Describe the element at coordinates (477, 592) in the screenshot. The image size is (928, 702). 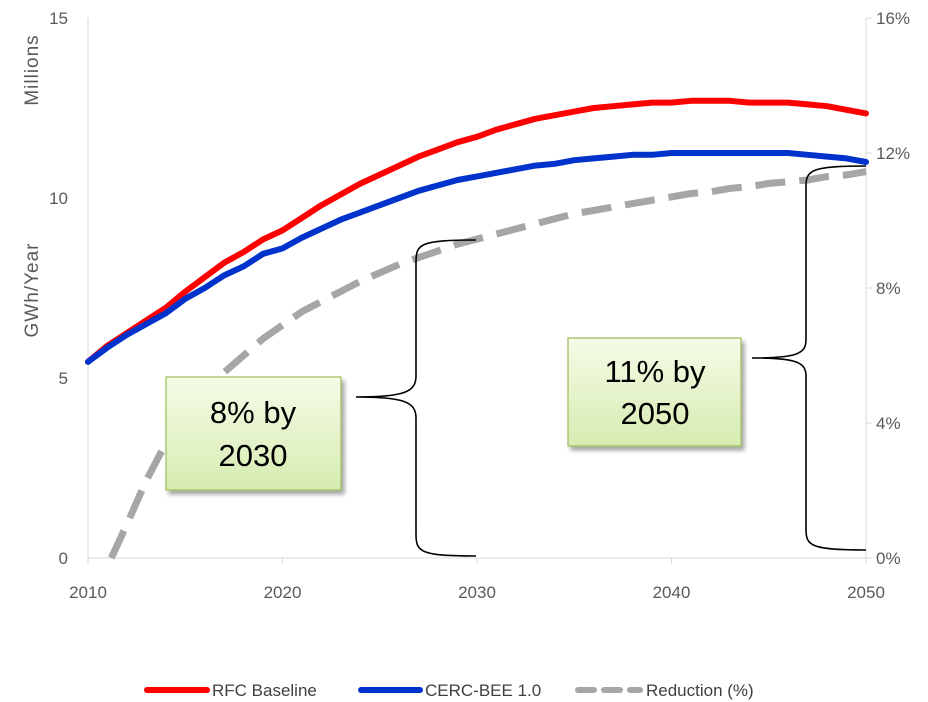
I see `x-tick-label: 2030` at that location.